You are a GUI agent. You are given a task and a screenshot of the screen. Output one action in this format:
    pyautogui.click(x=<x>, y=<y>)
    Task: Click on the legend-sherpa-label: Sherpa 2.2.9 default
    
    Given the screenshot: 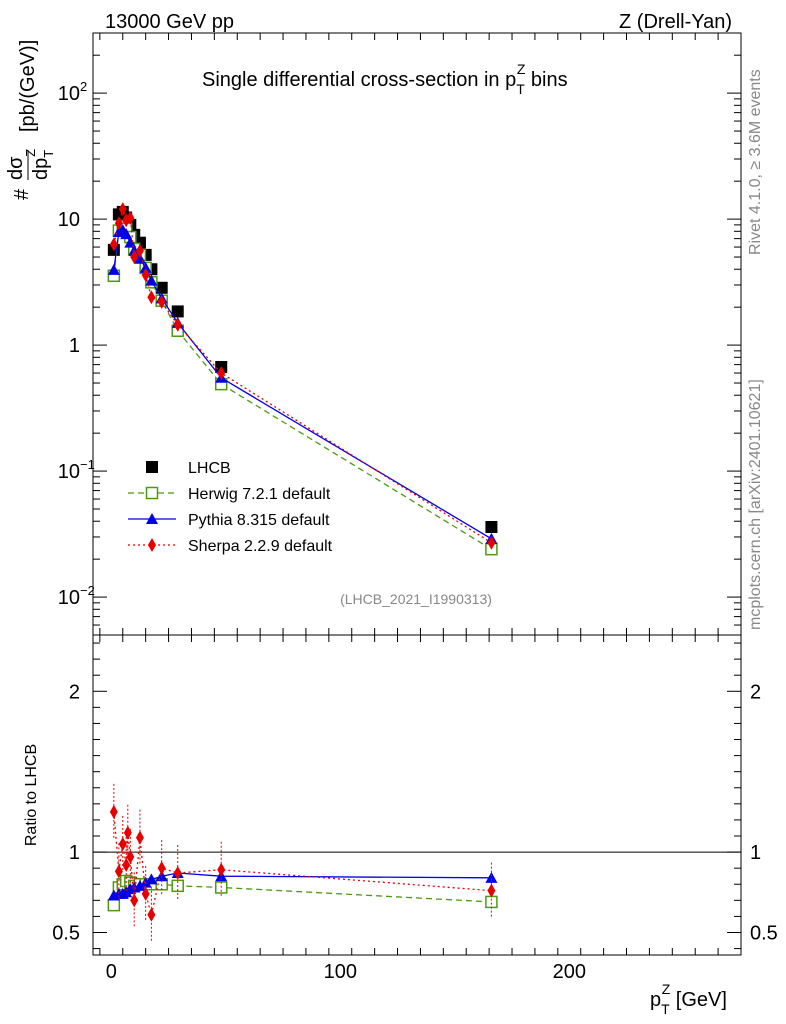 What is the action you would take?
    pyautogui.click(x=260, y=546)
    